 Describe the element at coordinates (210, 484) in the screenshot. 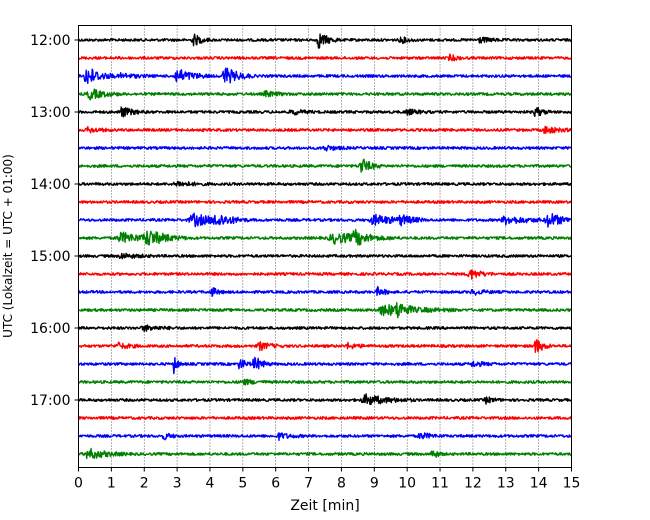

I see `x-tick-label: 4` at that location.